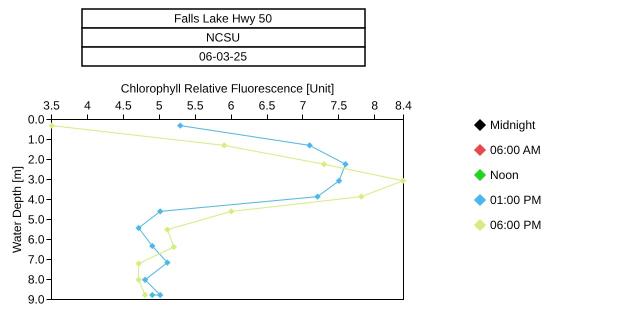  I want to click on text: 06-03-25, so click(223, 57).